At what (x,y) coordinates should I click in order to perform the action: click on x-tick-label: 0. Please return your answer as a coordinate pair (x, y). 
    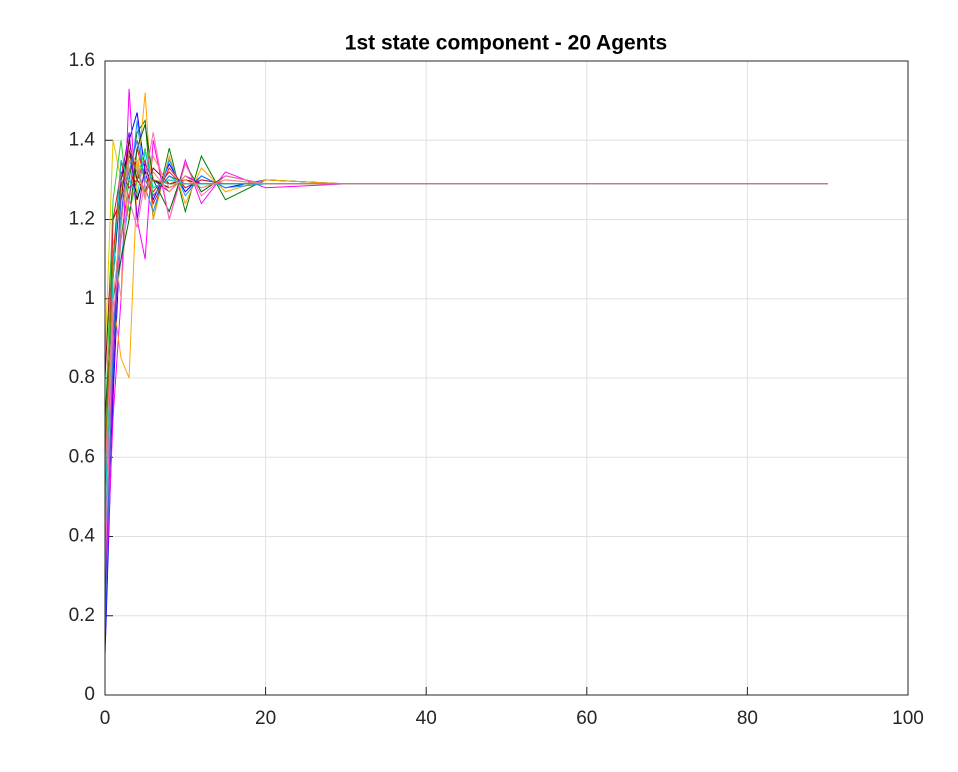
    Looking at the image, I should click on (105, 718).